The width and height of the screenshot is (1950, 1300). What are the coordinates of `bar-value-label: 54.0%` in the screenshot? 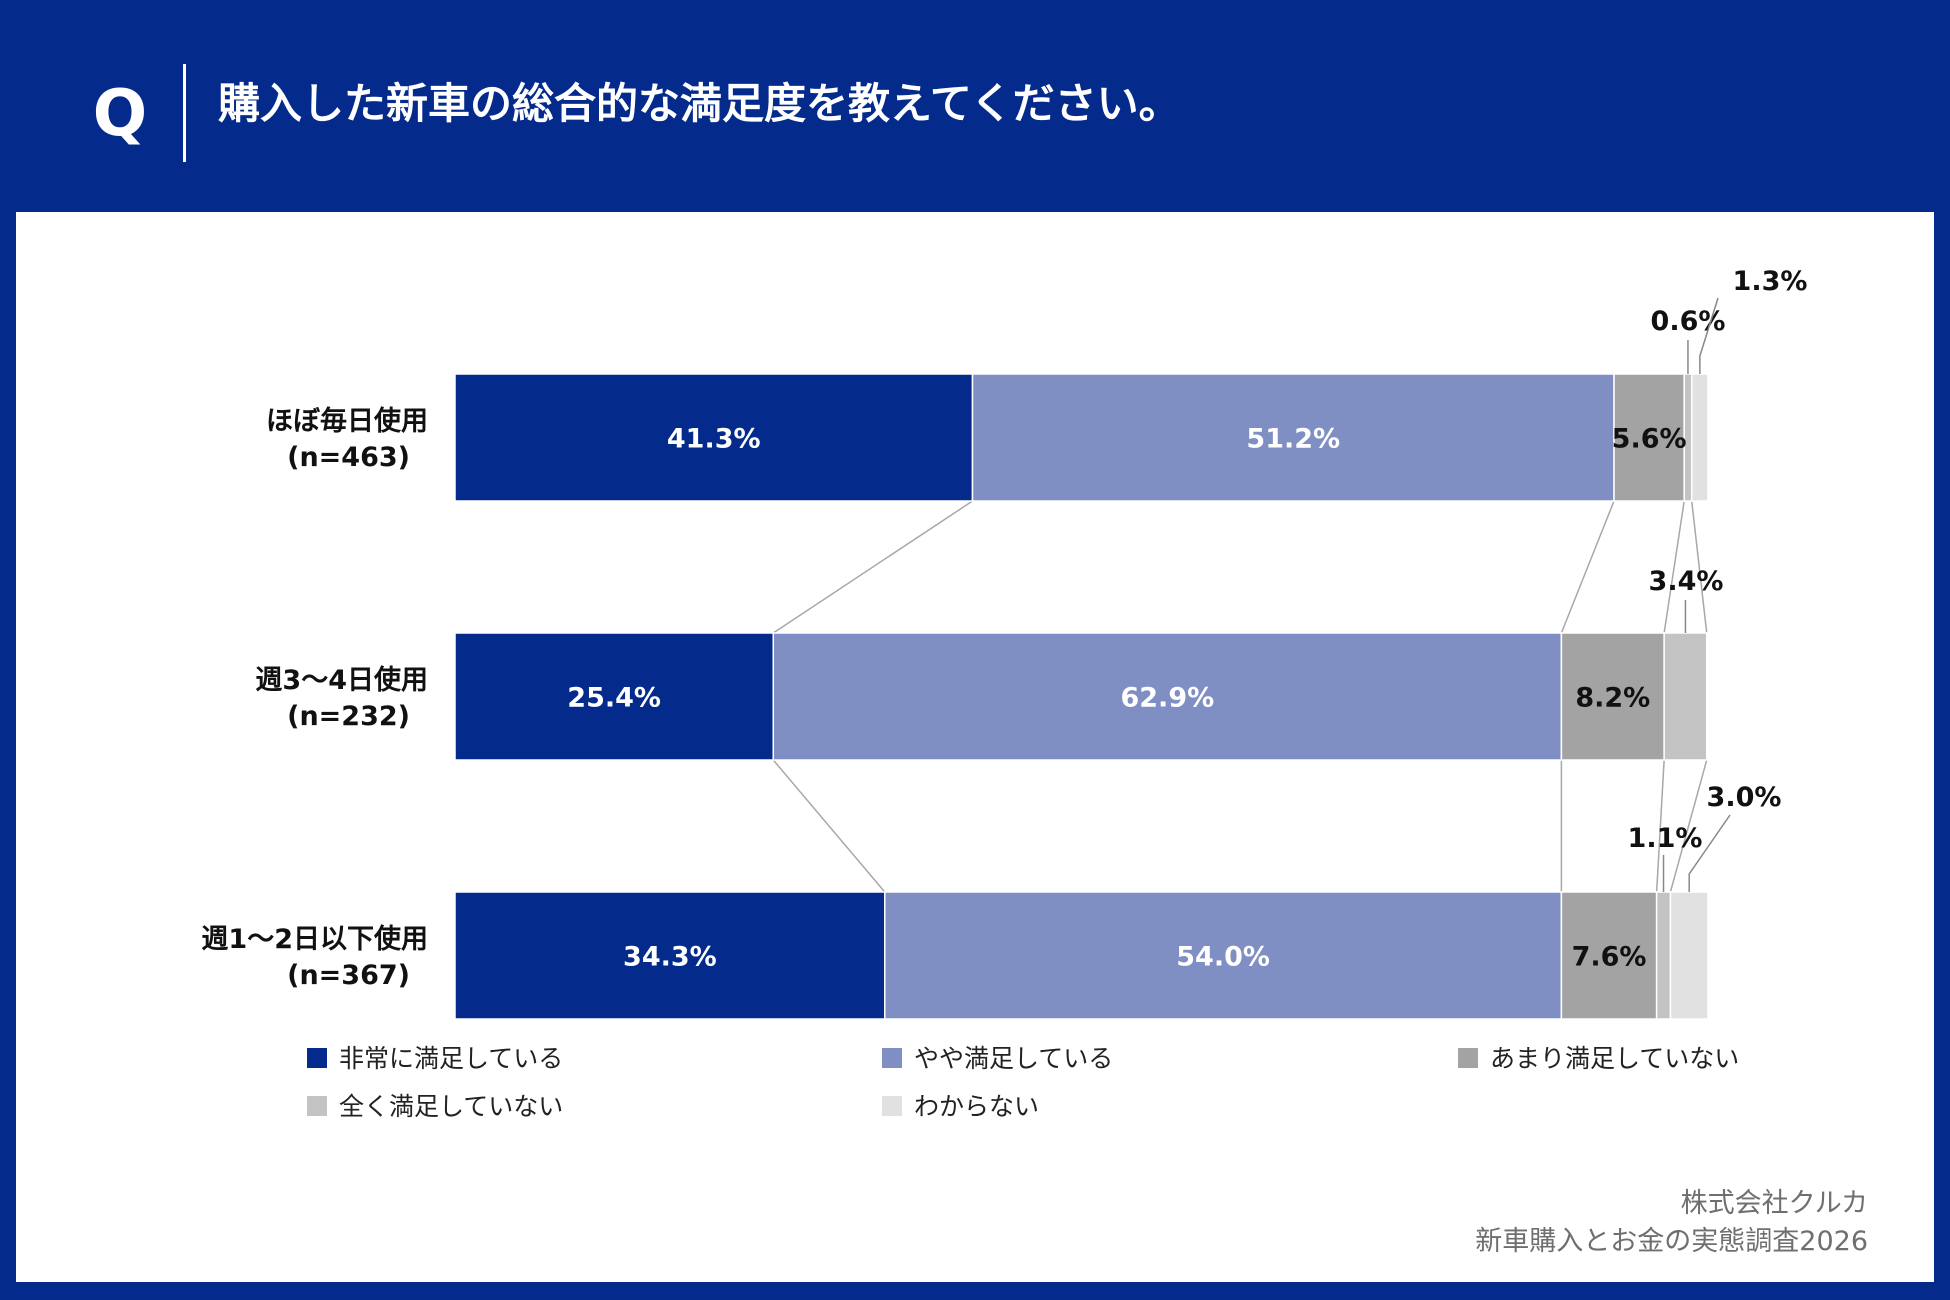 It's located at (1223, 957).